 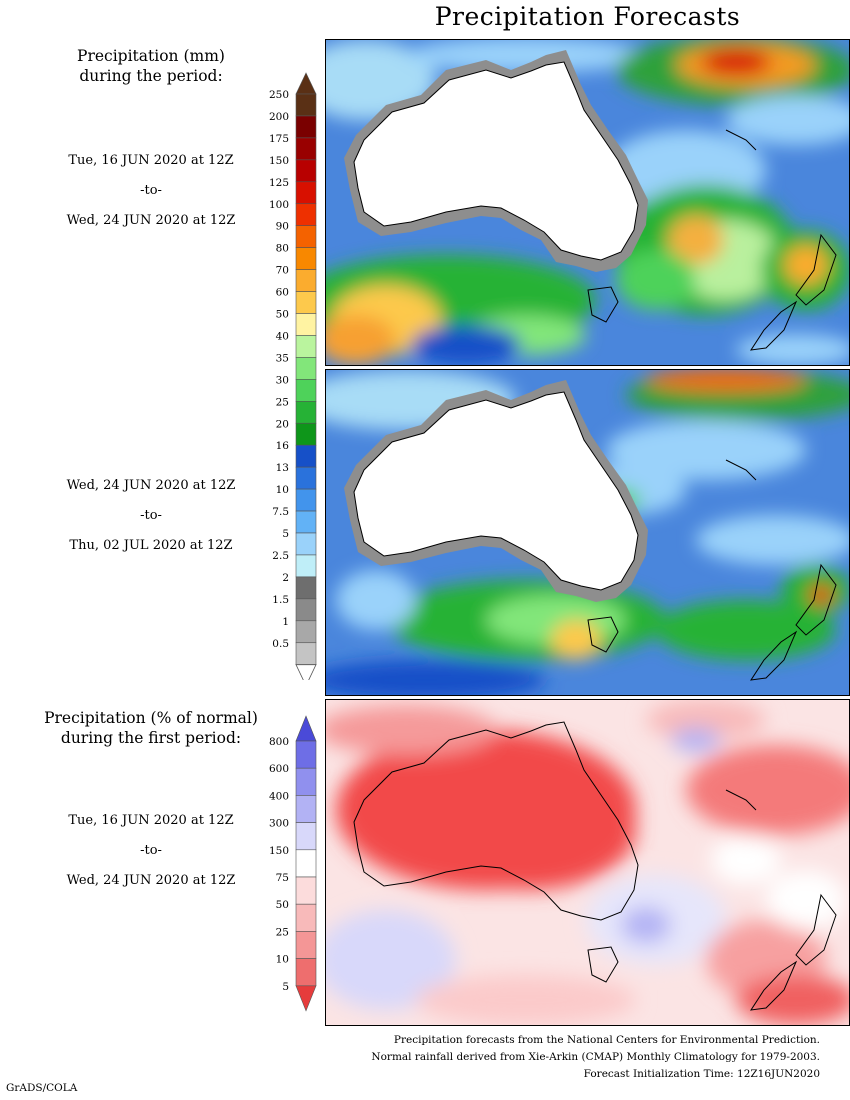 What do you see at coordinates (279, 824) in the screenshot?
I see `percent-tick-label: 300` at bounding box center [279, 824].